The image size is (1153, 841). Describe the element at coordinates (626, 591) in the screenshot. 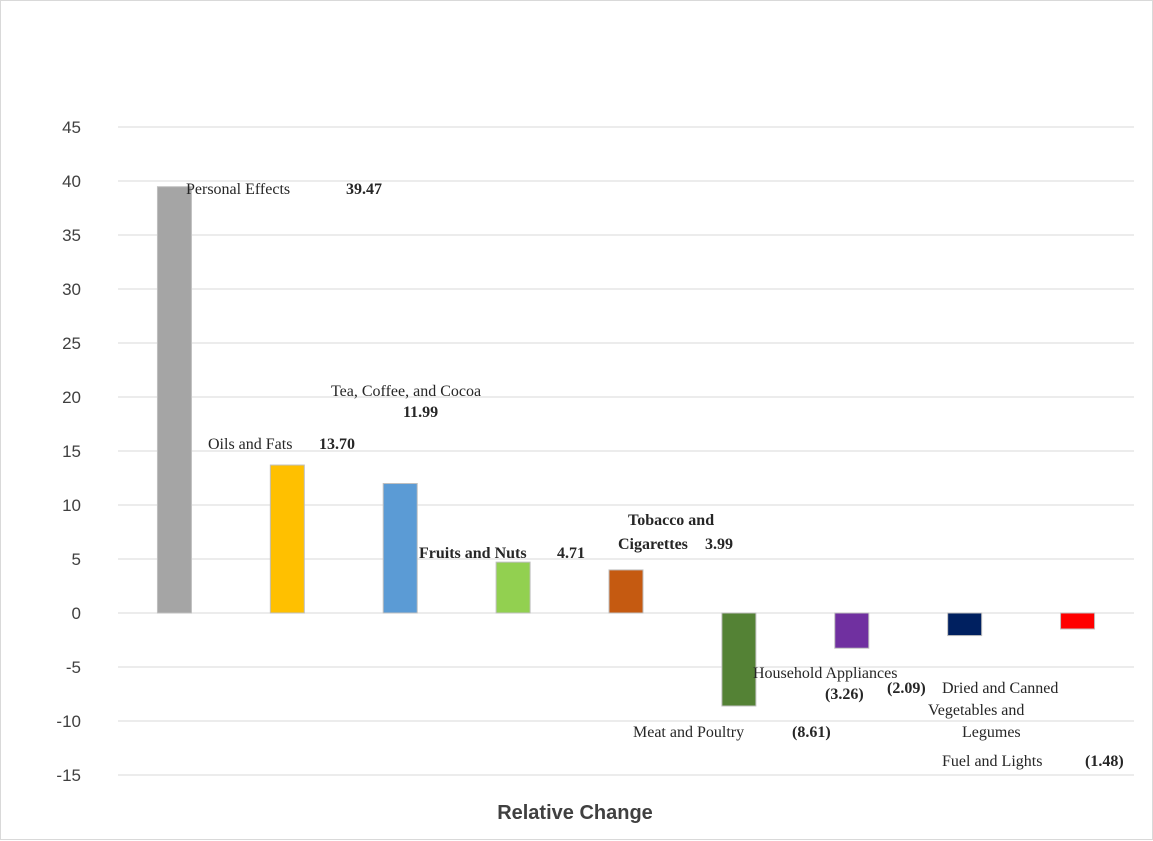

I see `bar-tobacco-and-cigarettes` at that location.